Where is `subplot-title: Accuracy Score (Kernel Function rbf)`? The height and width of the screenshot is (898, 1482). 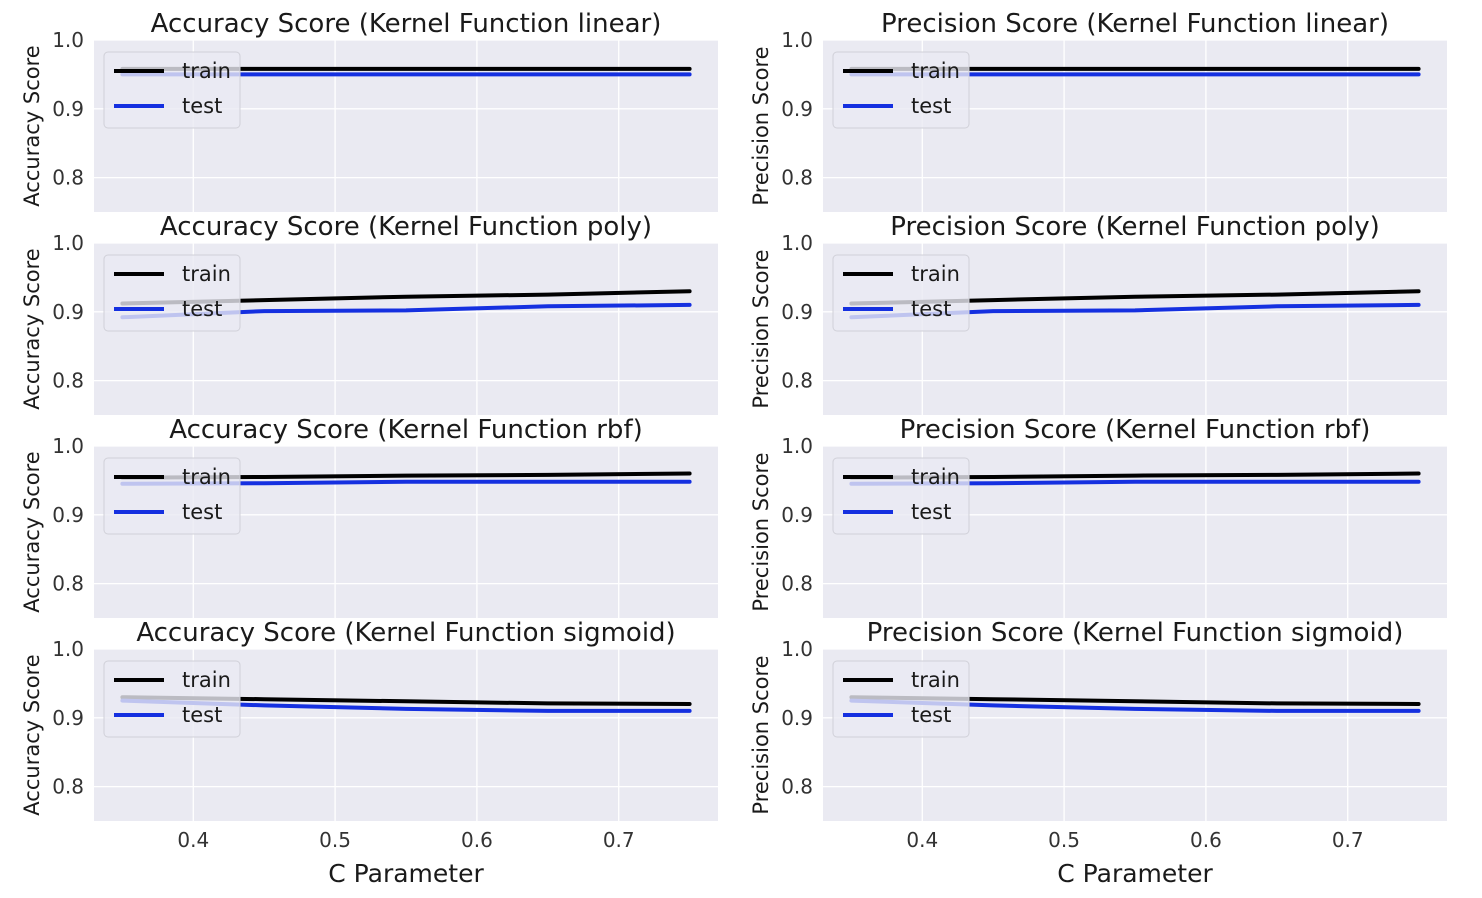 subplot-title: Accuracy Score (Kernel Function rbf) is located at coordinates (405, 430).